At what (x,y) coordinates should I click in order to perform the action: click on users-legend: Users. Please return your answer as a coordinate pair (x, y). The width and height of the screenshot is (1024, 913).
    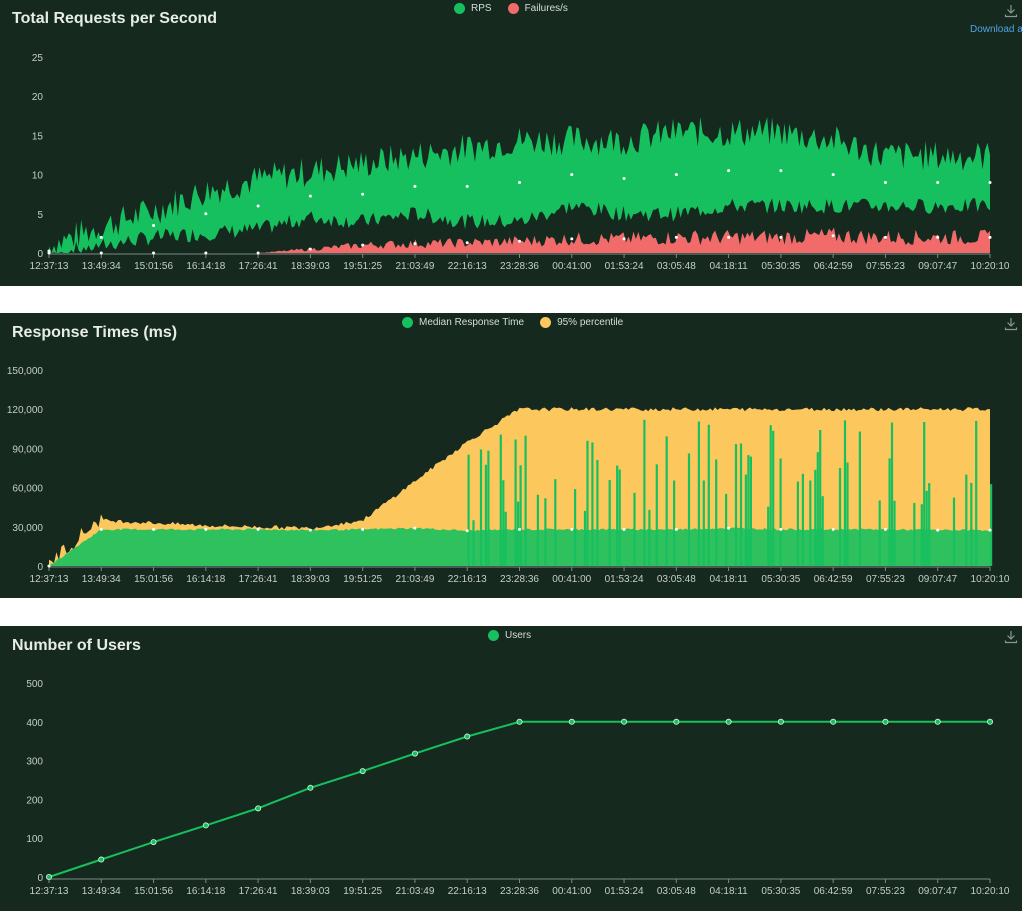
    Looking at the image, I should click on (514, 635).